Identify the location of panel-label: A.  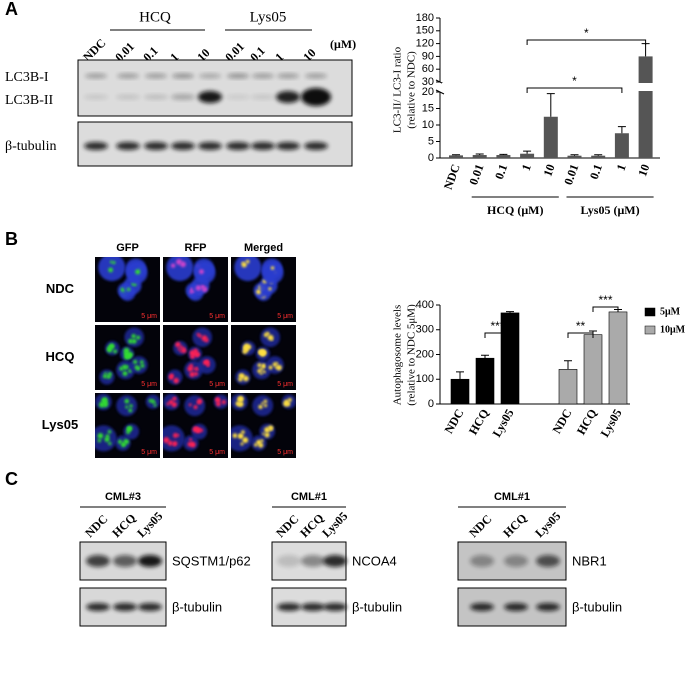
(11, 9).